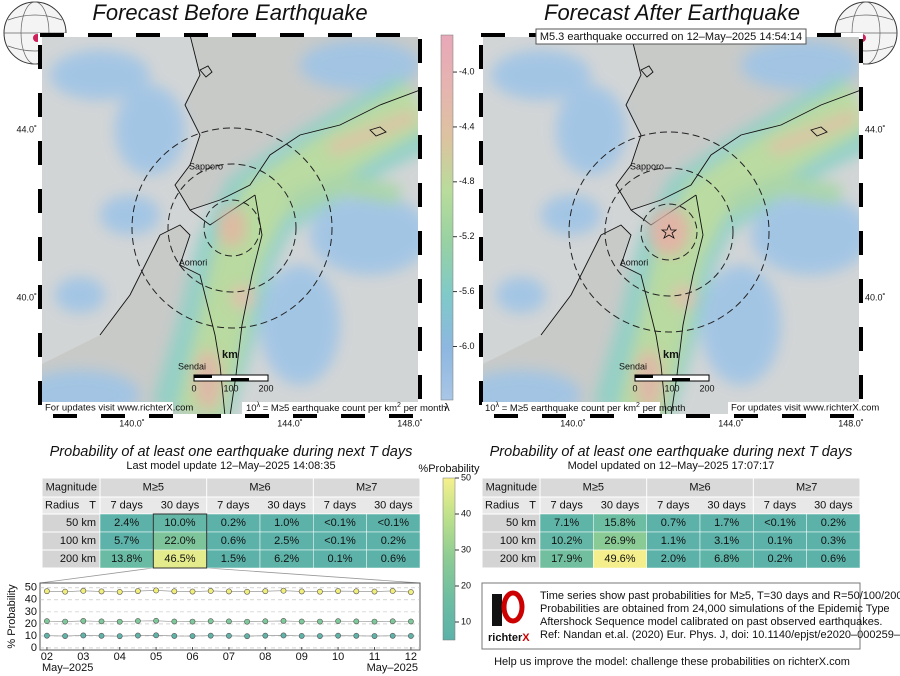 This screenshot has width=900, height=676. I want to click on table-update: Model updated on 12–May–2025 17:07:17, so click(671, 466).